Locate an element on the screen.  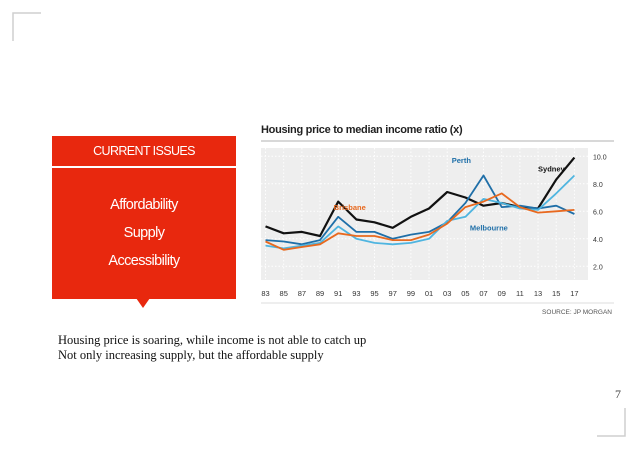
section-header: CURRENT ISSUES is located at coordinates (144, 151).